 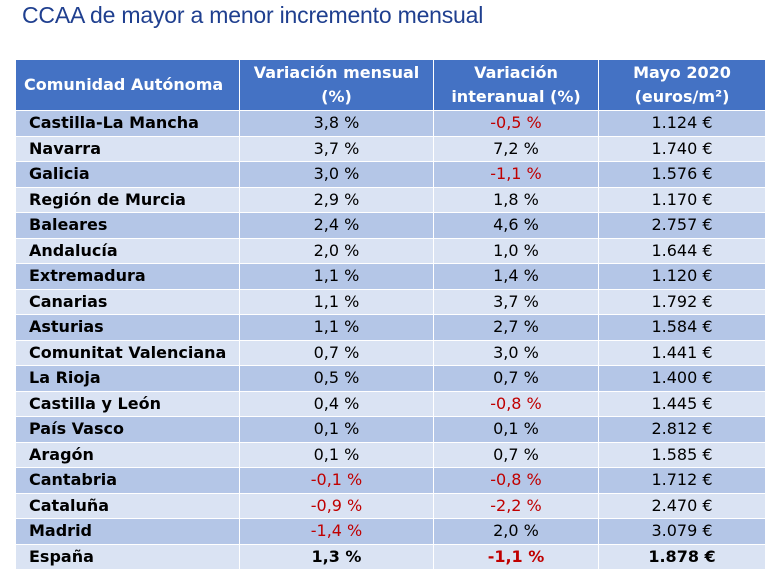 What do you see at coordinates (336, 480) in the screenshot?
I see `variacion-mensual: -0,1 %` at bounding box center [336, 480].